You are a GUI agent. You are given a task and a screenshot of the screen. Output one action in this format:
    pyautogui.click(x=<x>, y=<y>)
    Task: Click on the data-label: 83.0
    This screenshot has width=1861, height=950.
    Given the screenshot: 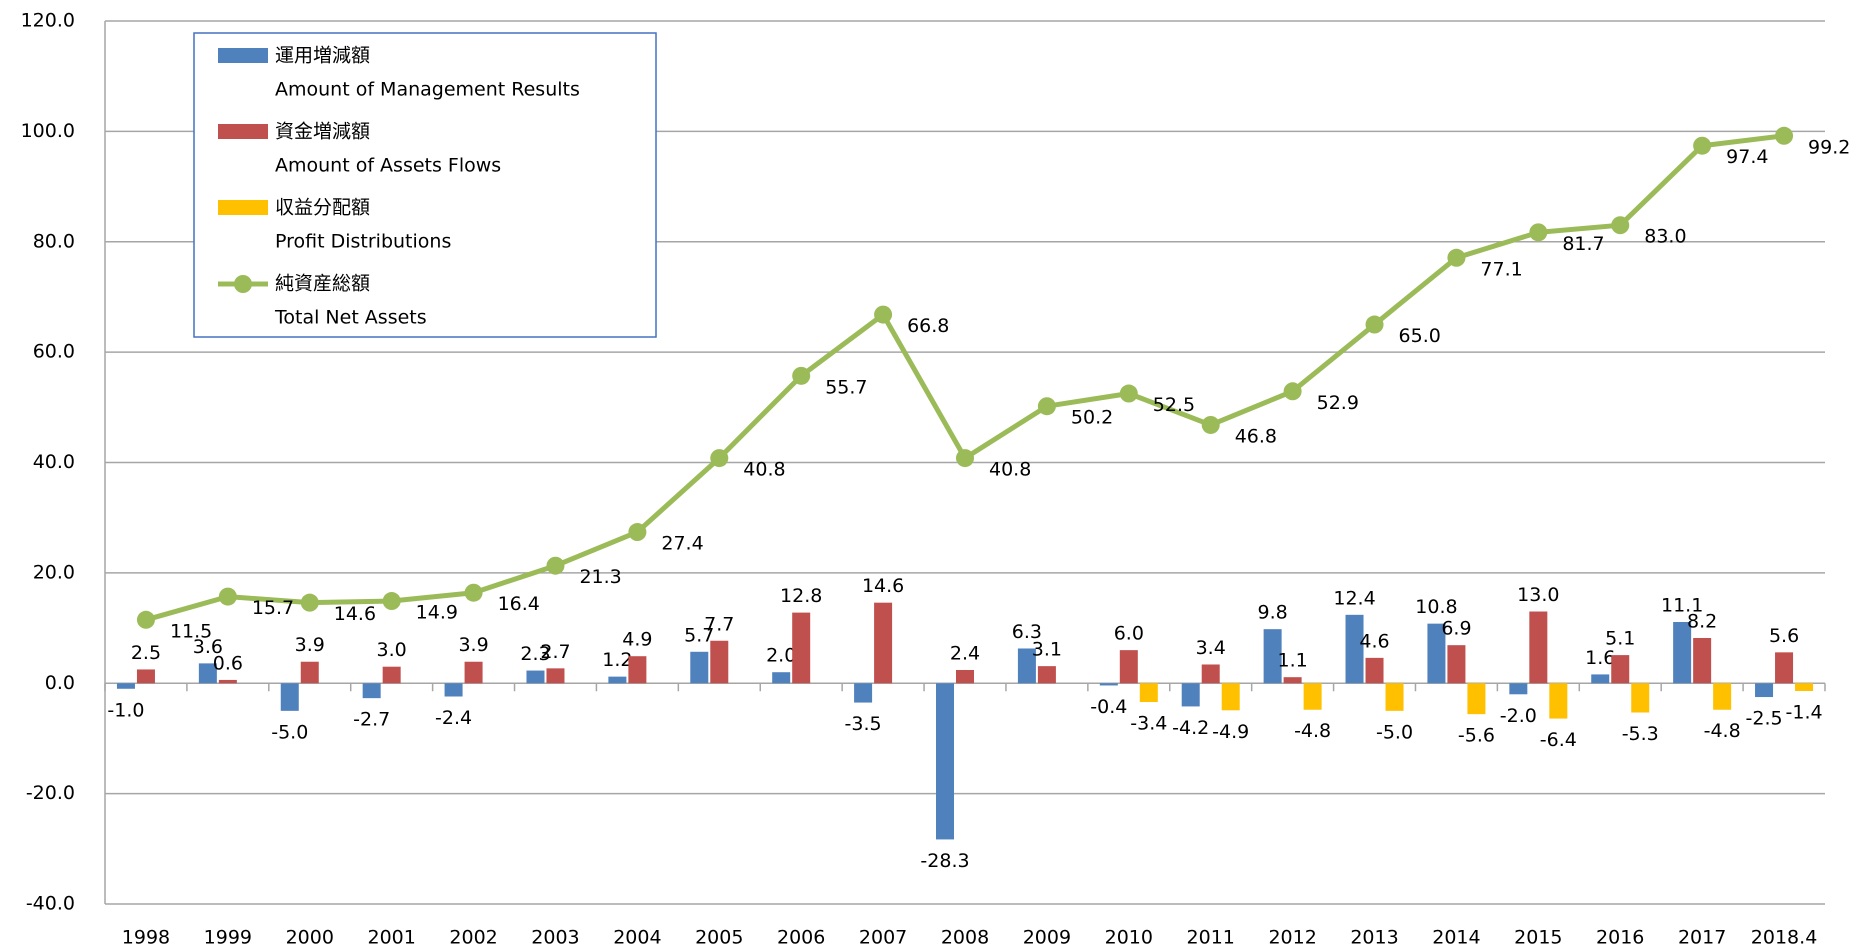 What is the action you would take?
    pyautogui.click(x=1665, y=237)
    